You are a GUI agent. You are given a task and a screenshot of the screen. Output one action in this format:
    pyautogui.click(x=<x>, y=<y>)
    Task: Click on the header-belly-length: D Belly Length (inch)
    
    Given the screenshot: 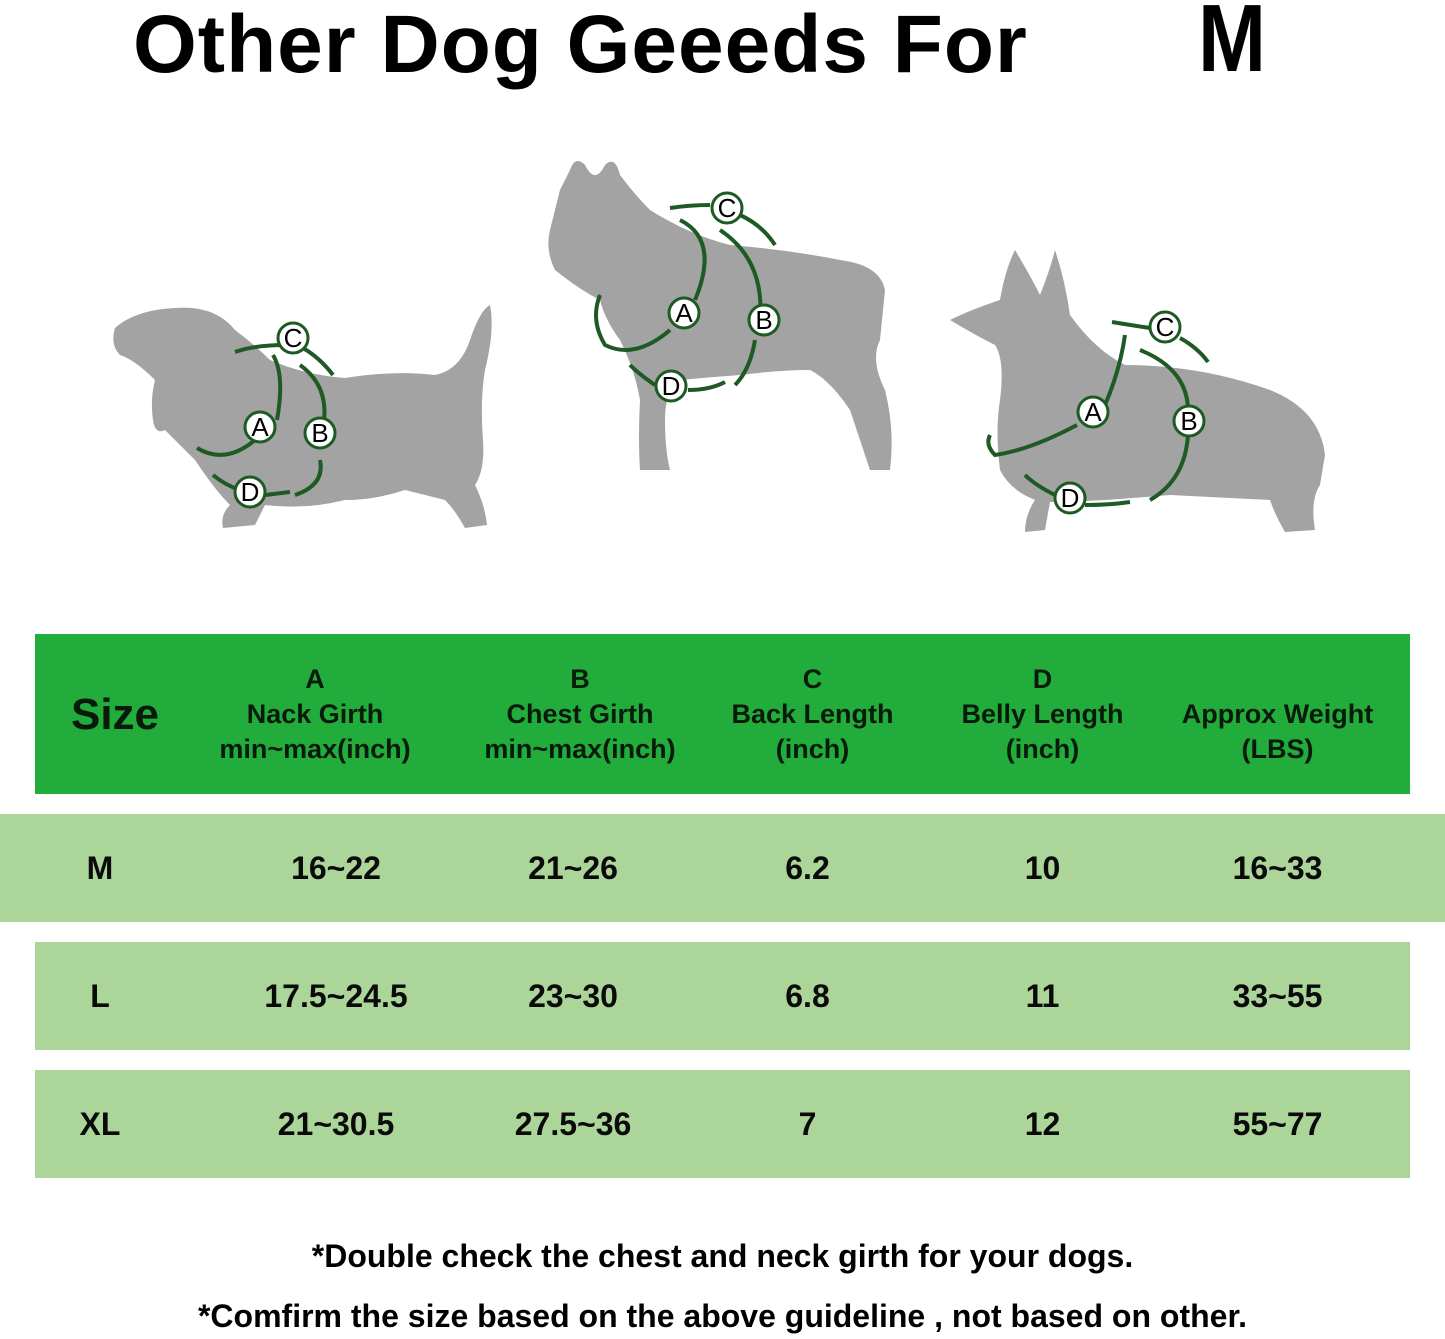 What is the action you would take?
    pyautogui.click(x=1042, y=713)
    